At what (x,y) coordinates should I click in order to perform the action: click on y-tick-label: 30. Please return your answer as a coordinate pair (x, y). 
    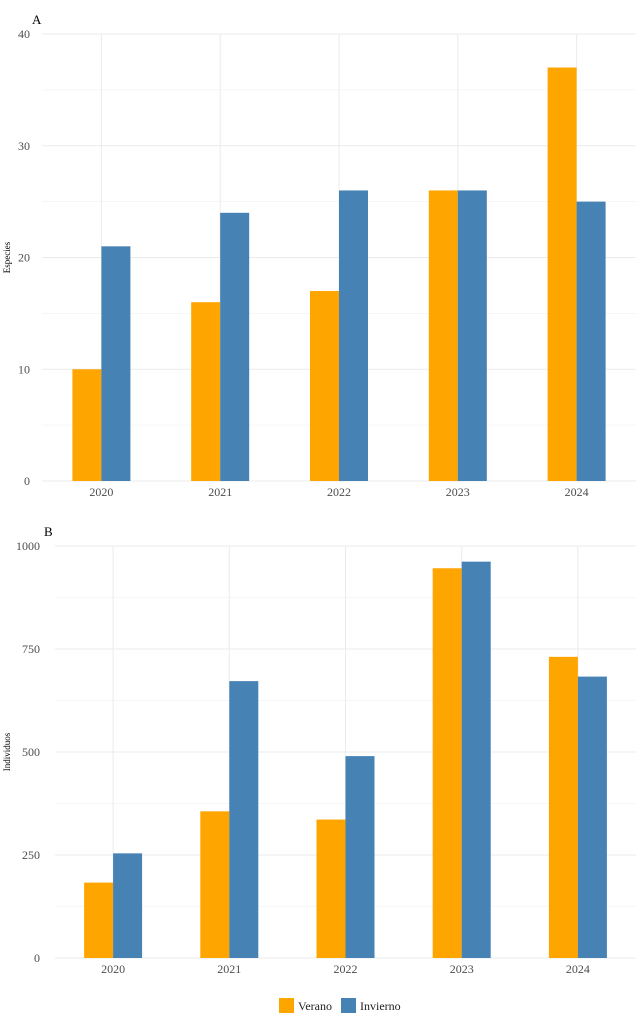
    Looking at the image, I should click on (24, 146).